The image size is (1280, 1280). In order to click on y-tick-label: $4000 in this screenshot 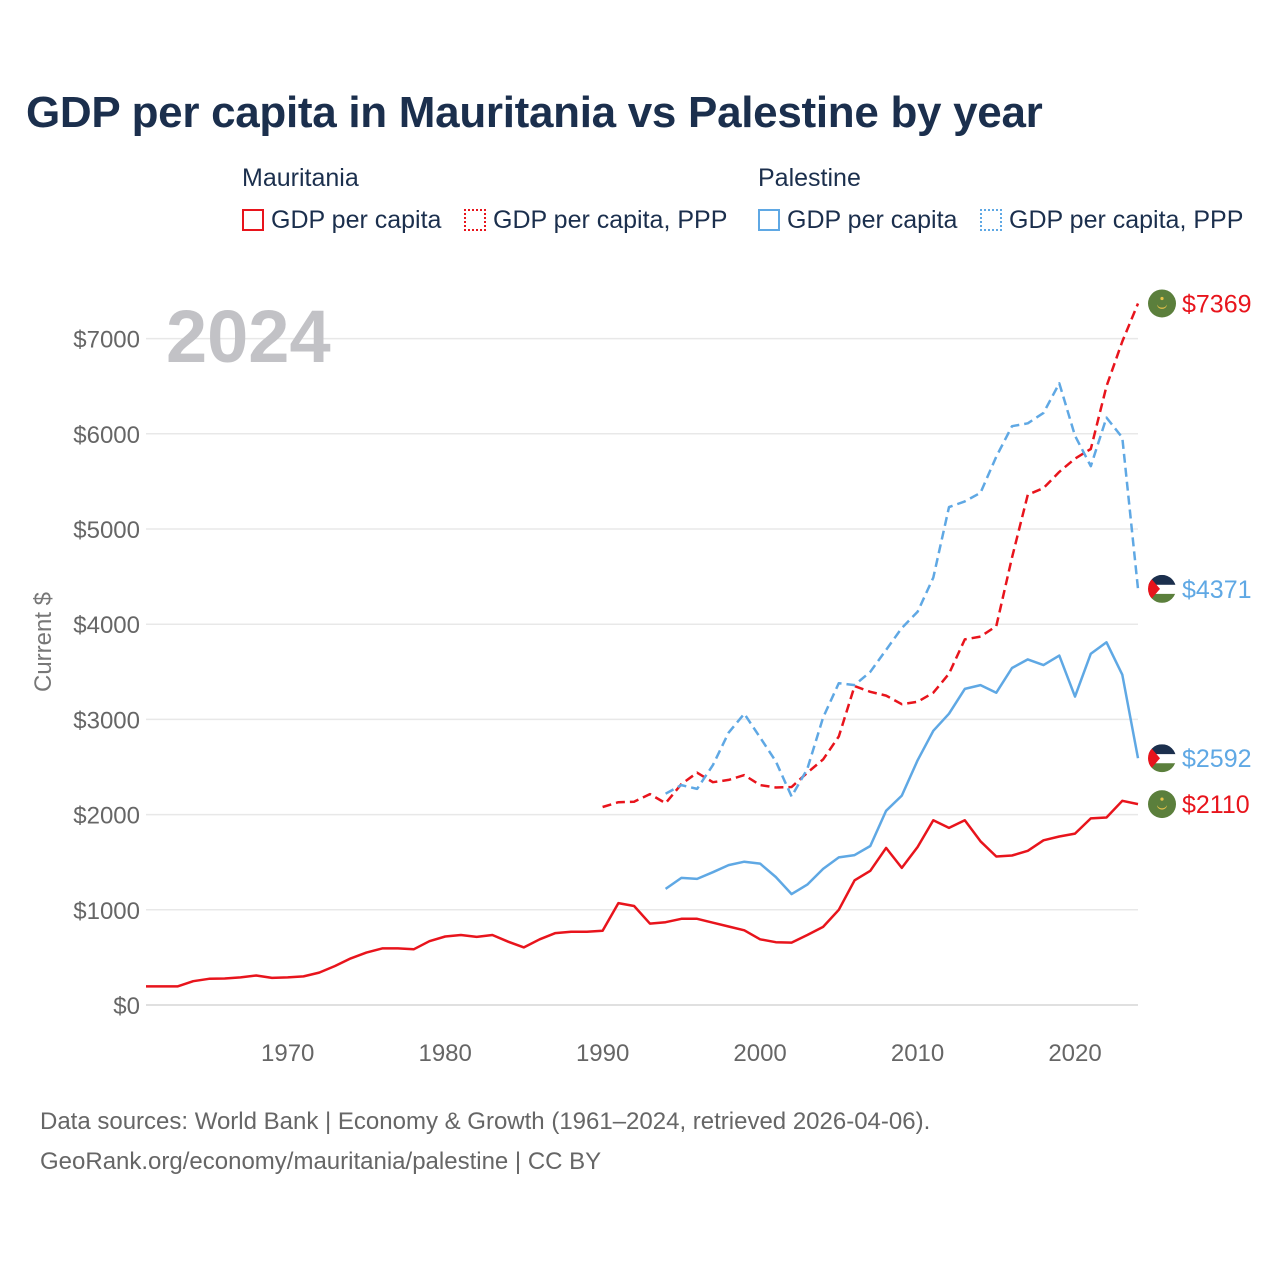, I will do `click(106, 625)`.